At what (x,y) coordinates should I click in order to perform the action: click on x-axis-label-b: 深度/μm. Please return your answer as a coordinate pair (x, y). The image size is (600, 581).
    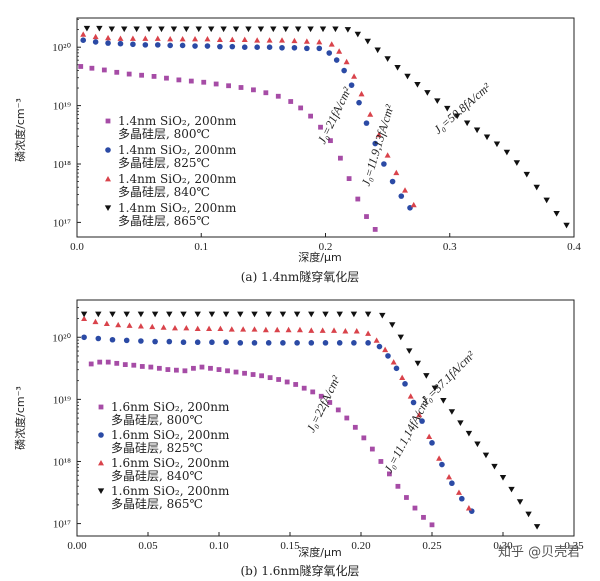
    Looking at the image, I should click on (319, 552).